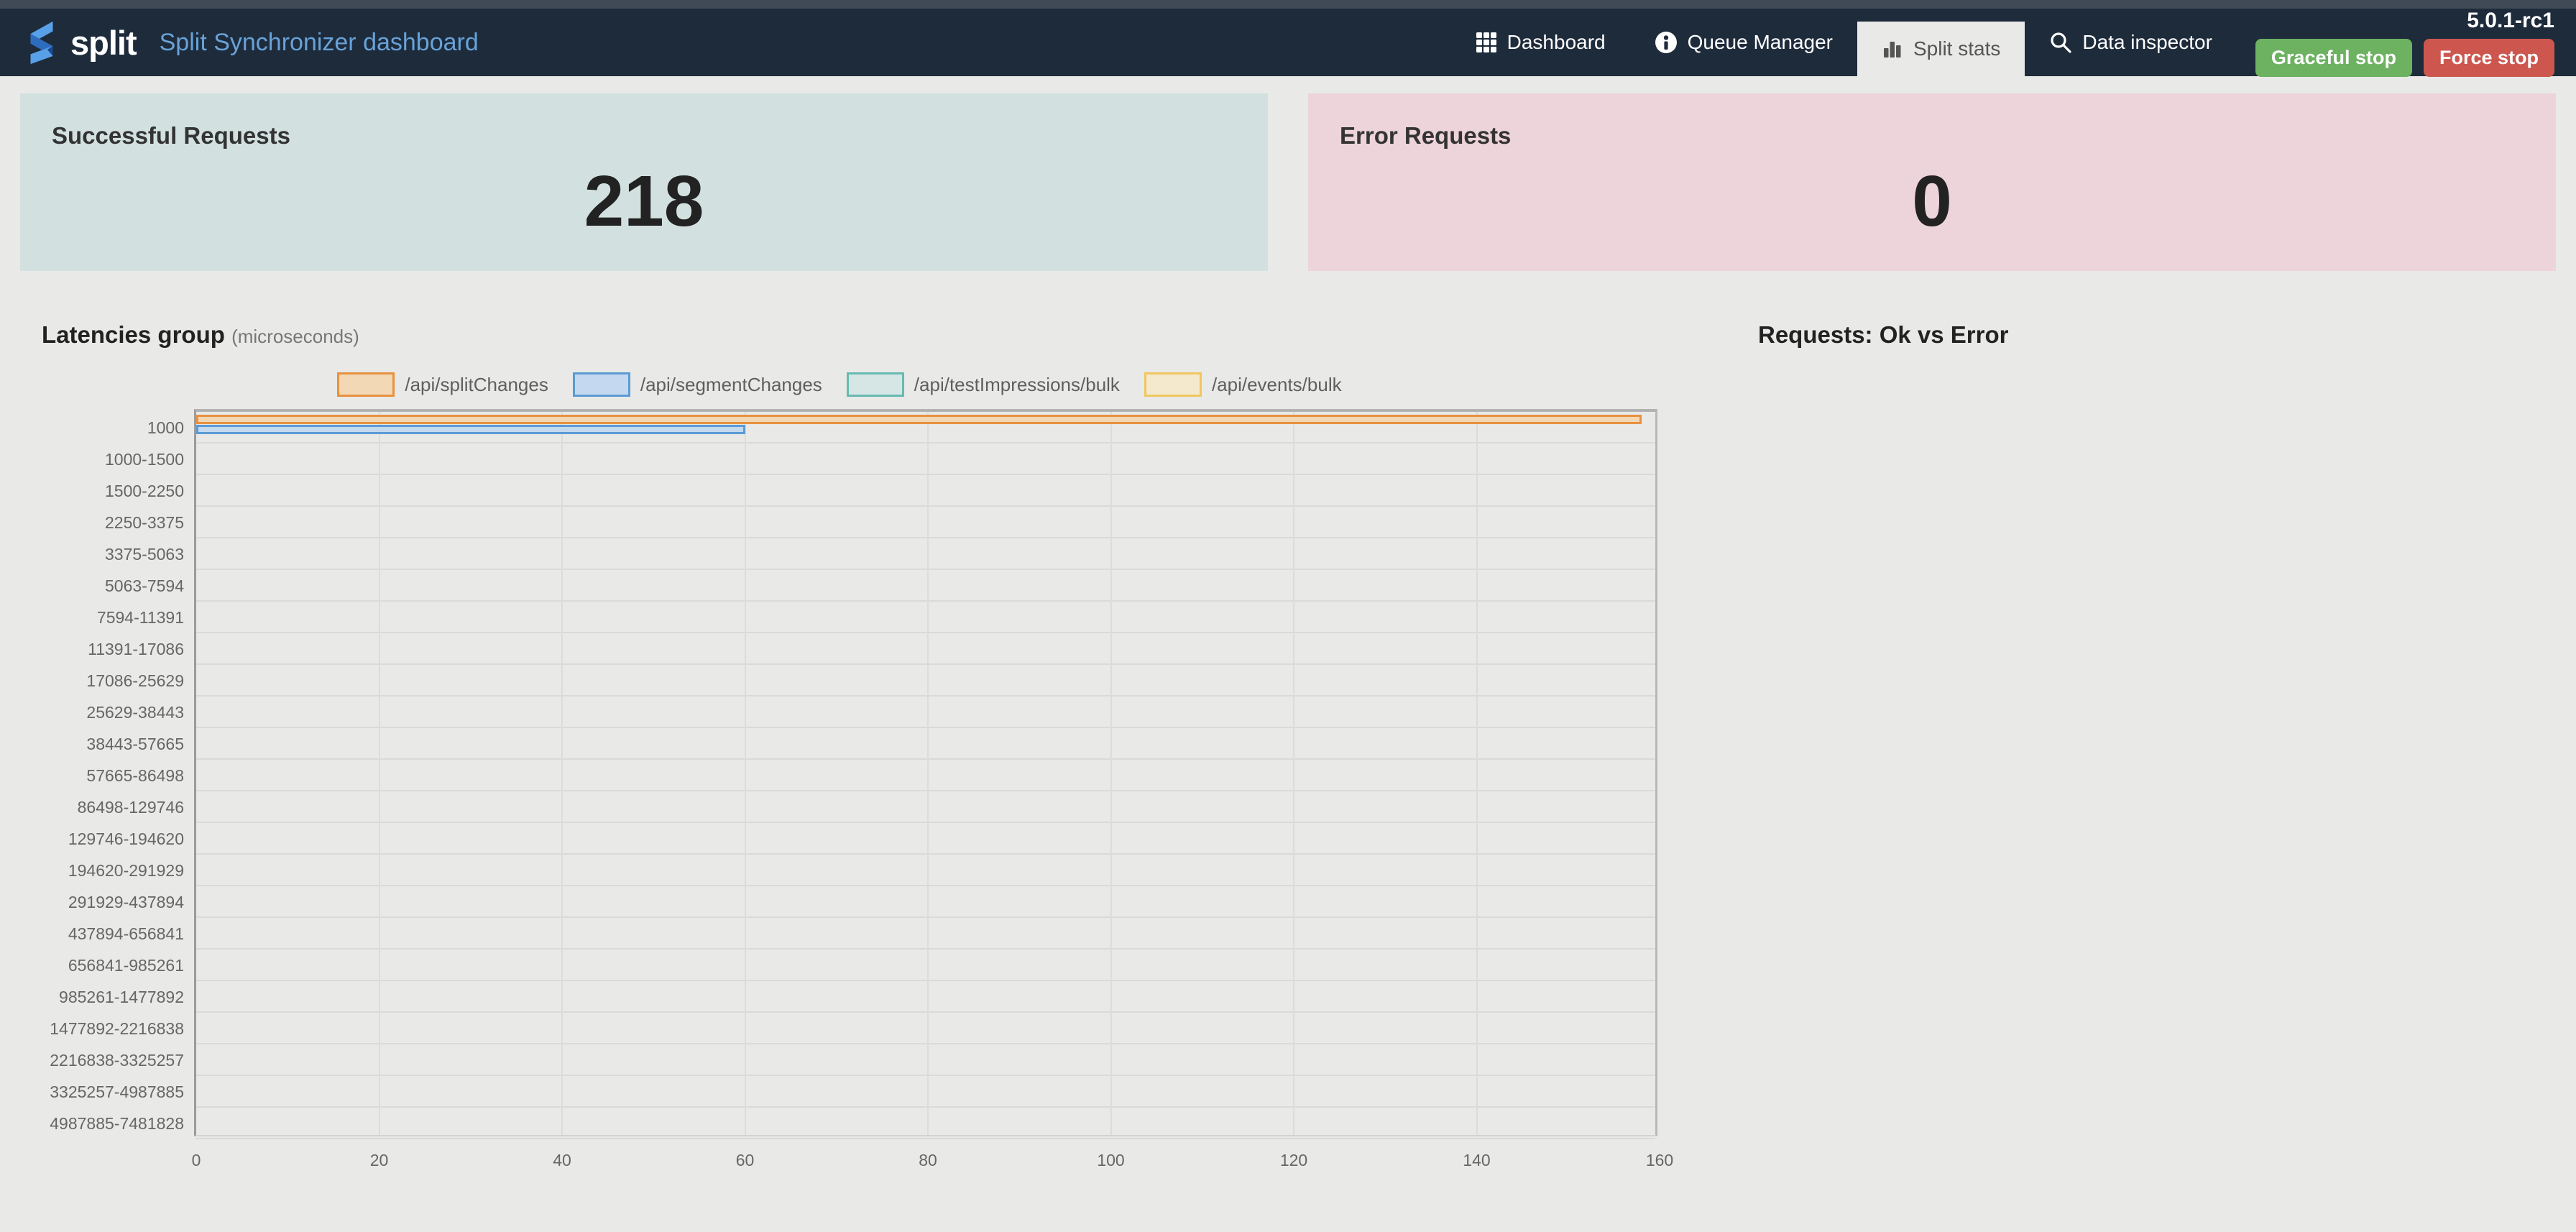  What do you see at coordinates (470, 429) in the screenshot?
I see `latency-bar-api-segmentChanges` at bounding box center [470, 429].